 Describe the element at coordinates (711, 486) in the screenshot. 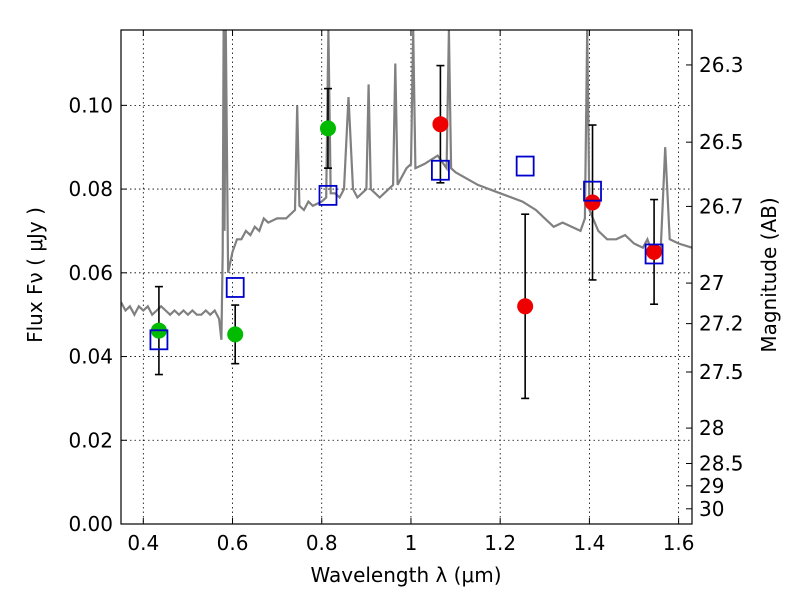

I see `right-tick-label: 29` at that location.